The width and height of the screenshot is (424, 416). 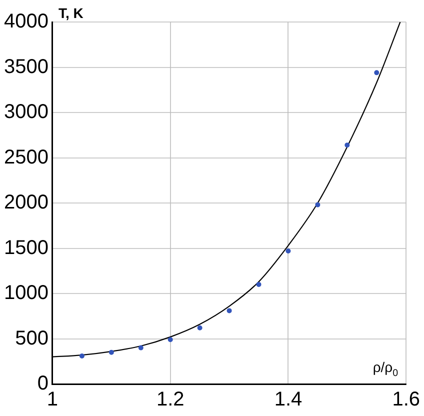 I want to click on x-tick-label: 1.2, so click(x=170, y=399).